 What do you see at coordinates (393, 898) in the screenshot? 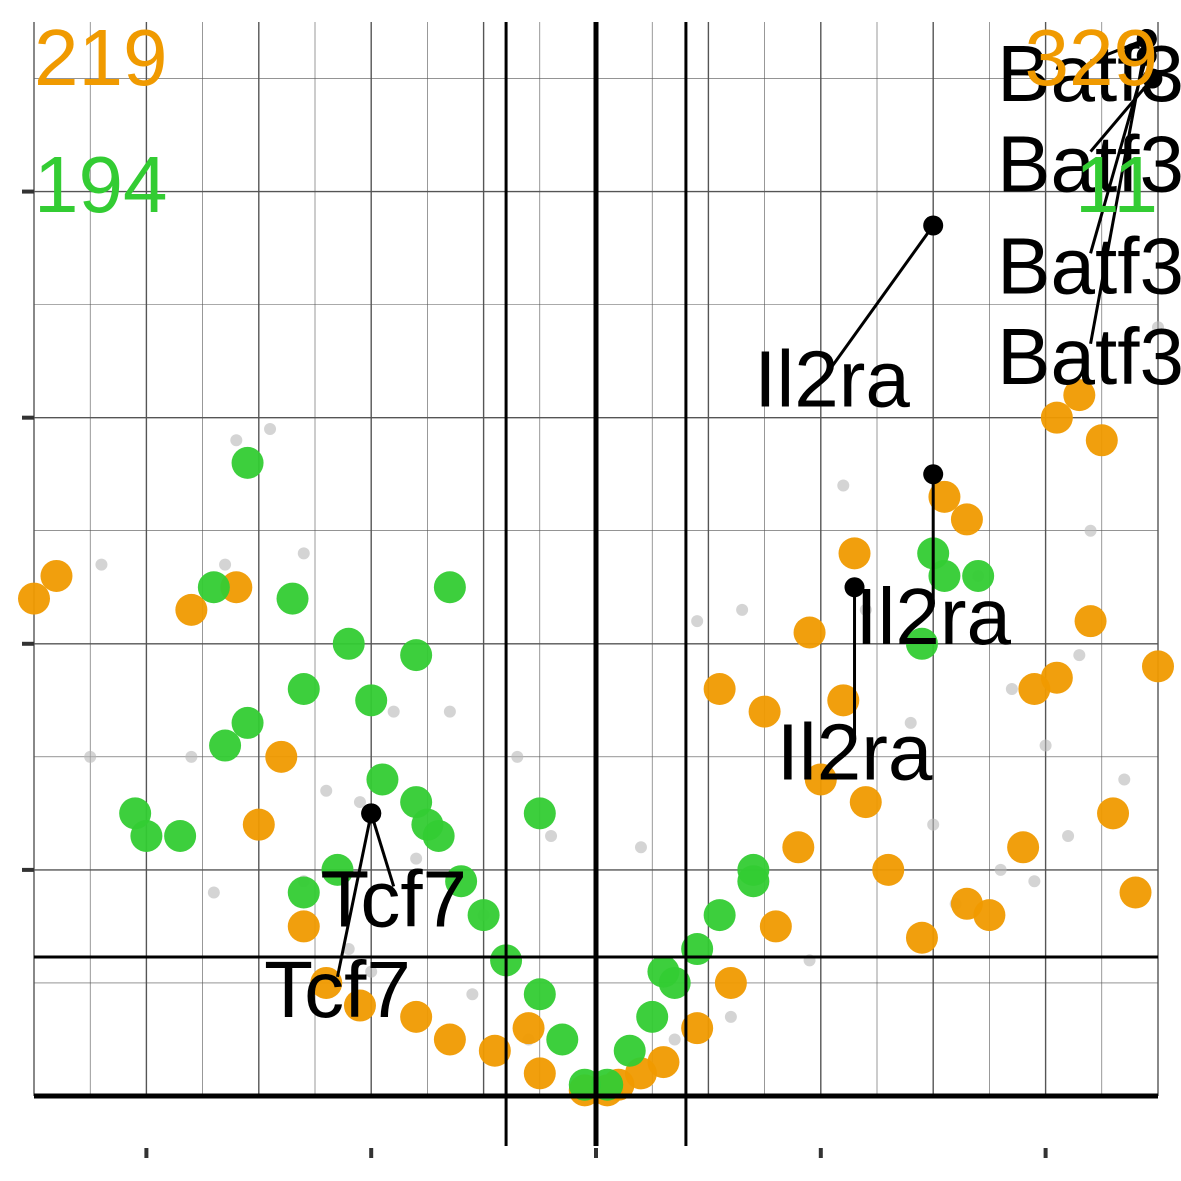
I see `gene-label-tcf7: Tcf7` at bounding box center [393, 898].